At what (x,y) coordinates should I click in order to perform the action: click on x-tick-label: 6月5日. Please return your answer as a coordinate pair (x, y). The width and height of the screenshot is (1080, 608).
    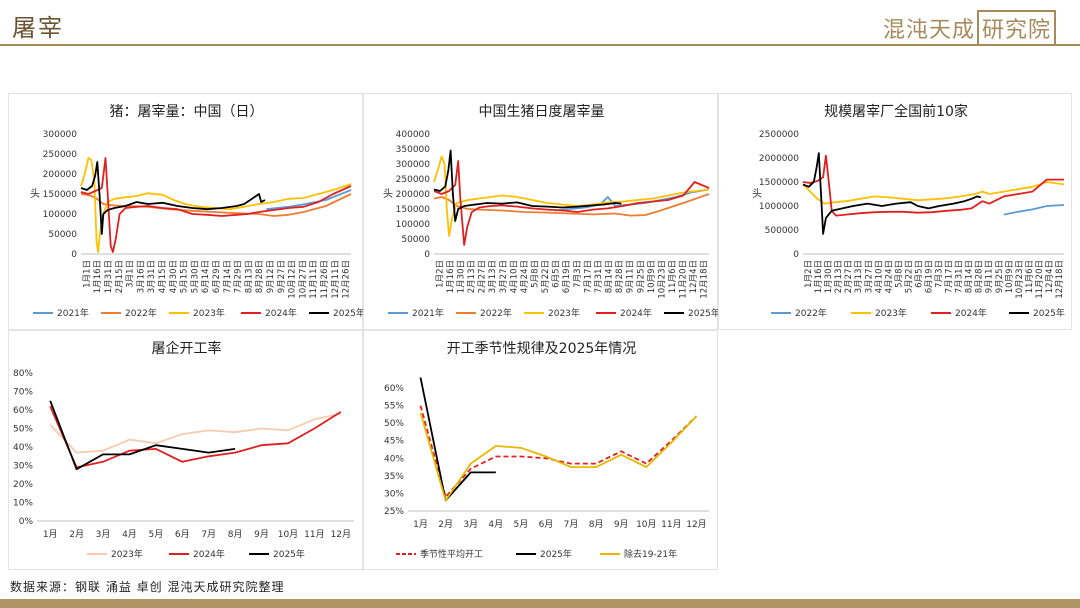
    Looking at the image, I should click on (557, 274).